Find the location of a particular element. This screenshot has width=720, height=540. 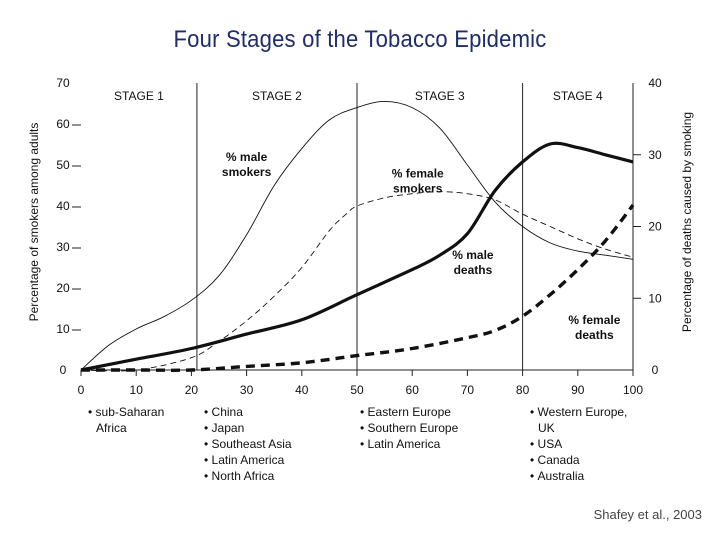

x-tick-label: 100 is located at coordinates (633, 390).